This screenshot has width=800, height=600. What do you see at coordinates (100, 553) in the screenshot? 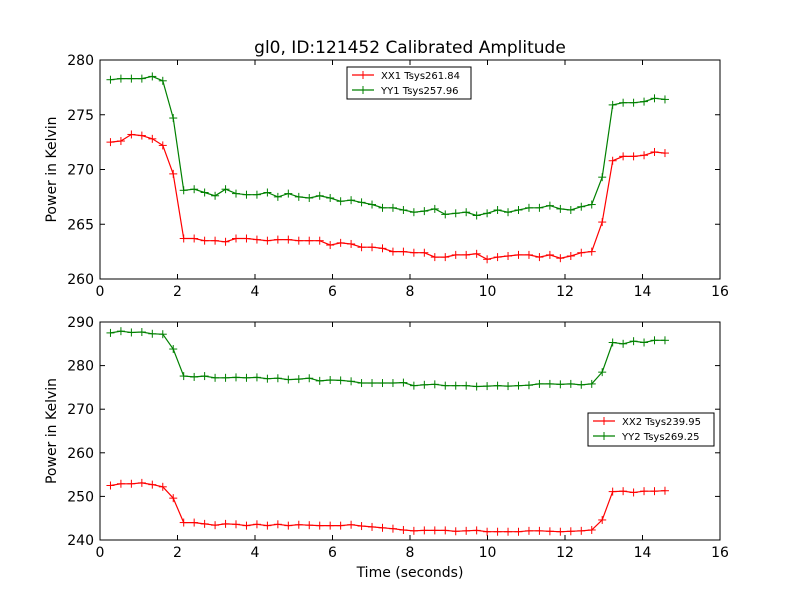
I see `x-tick-label: 0` at bounding box center [100, 553].